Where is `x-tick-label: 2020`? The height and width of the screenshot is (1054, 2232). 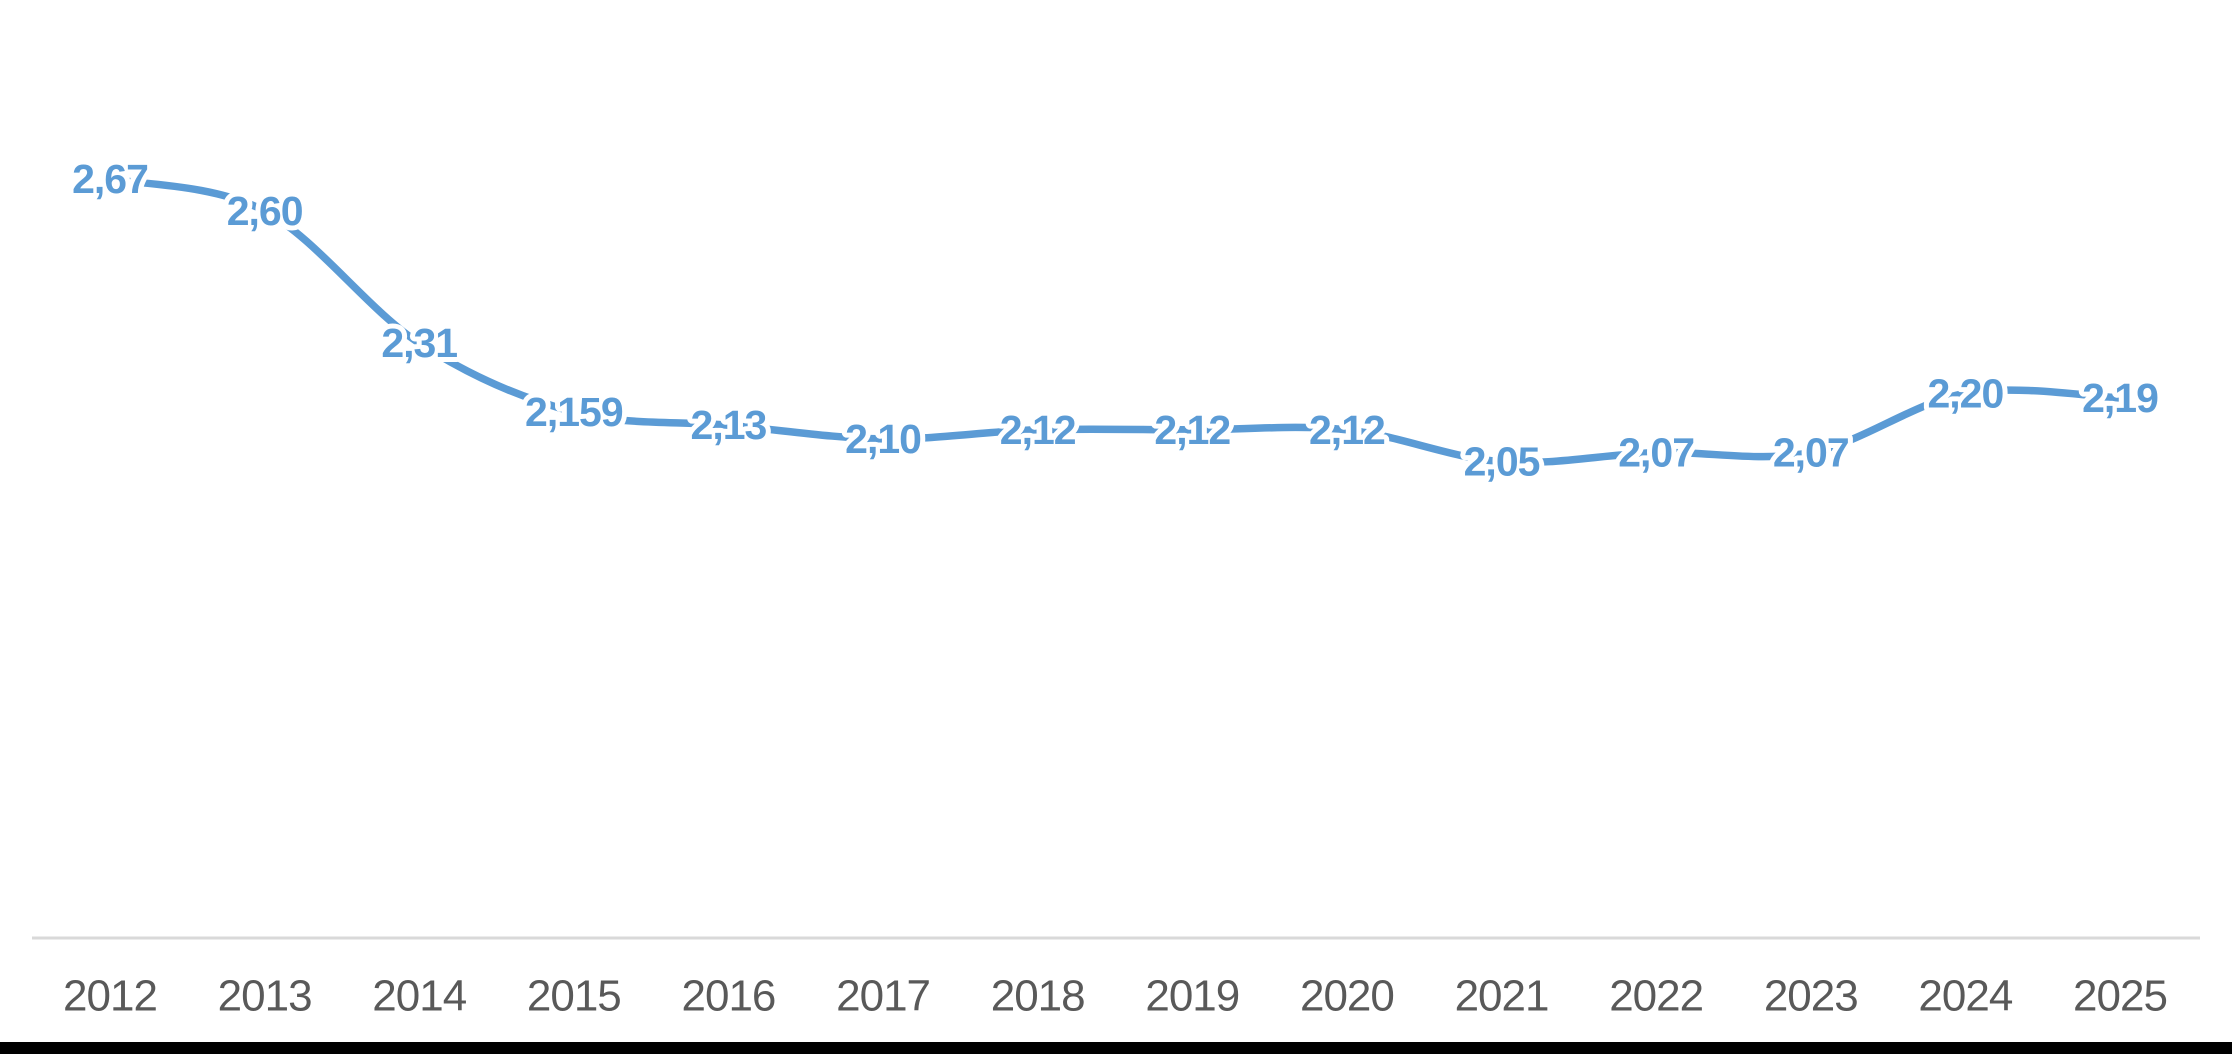
x-tick-label: 2020 is located at coordinates (1347, 996).